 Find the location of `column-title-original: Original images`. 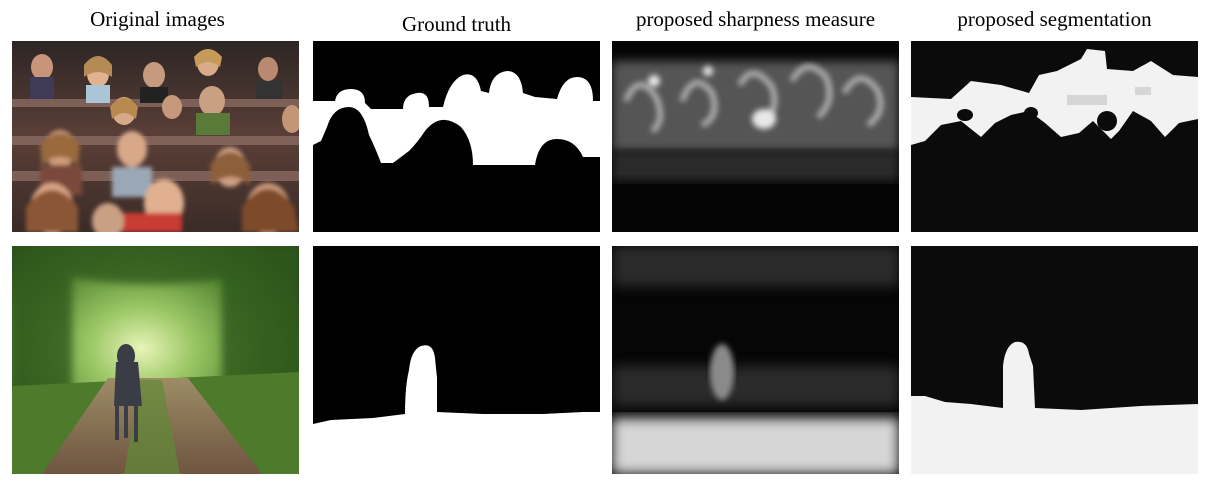

column-title-original: Original images is located at coordinates (157, 19).